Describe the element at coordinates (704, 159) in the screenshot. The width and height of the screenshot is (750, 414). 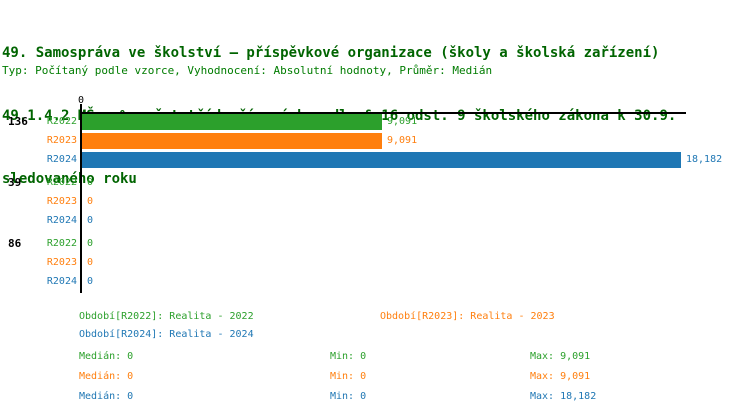
I see `bar-value-label: 18,182` at that location.